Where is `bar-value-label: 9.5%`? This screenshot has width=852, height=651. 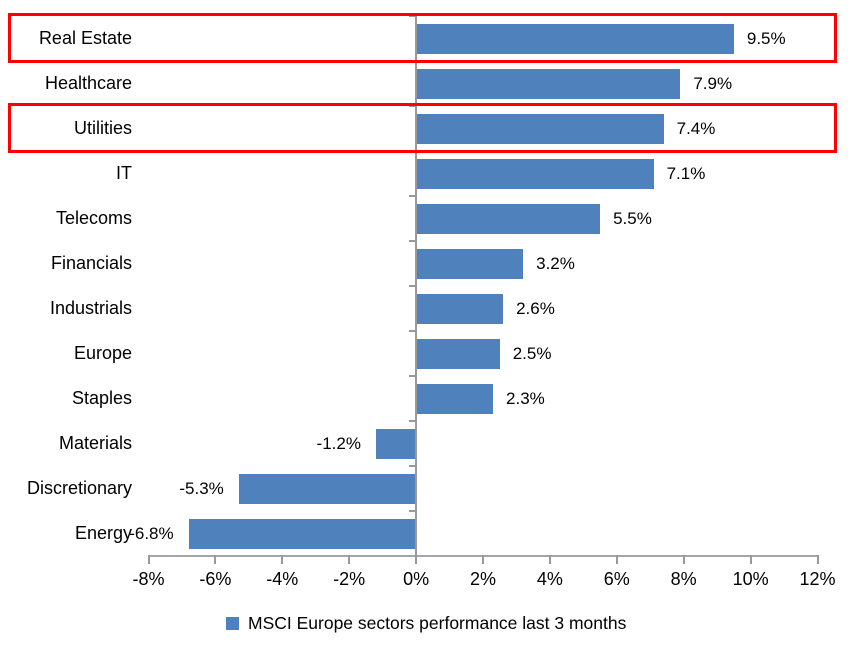 bar-value-label: 9.5% is located at coordinates (766, 38).